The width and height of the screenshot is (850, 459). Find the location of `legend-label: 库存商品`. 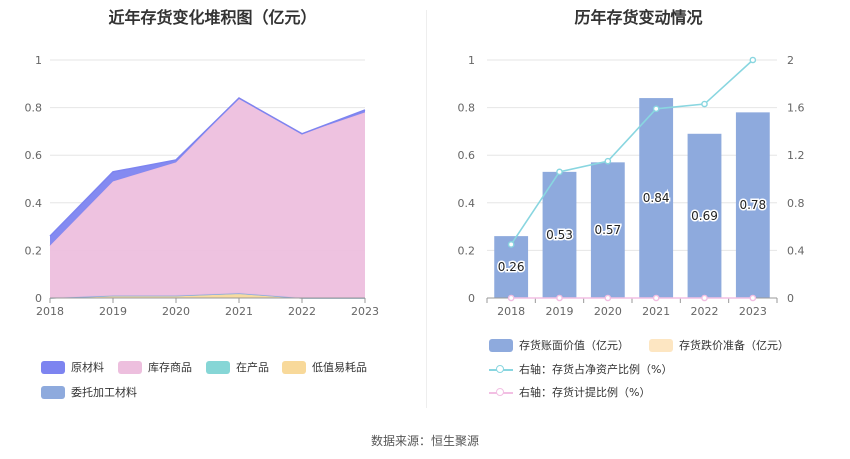

legend-label: 库存商品 is located at coordinates (170, 367).